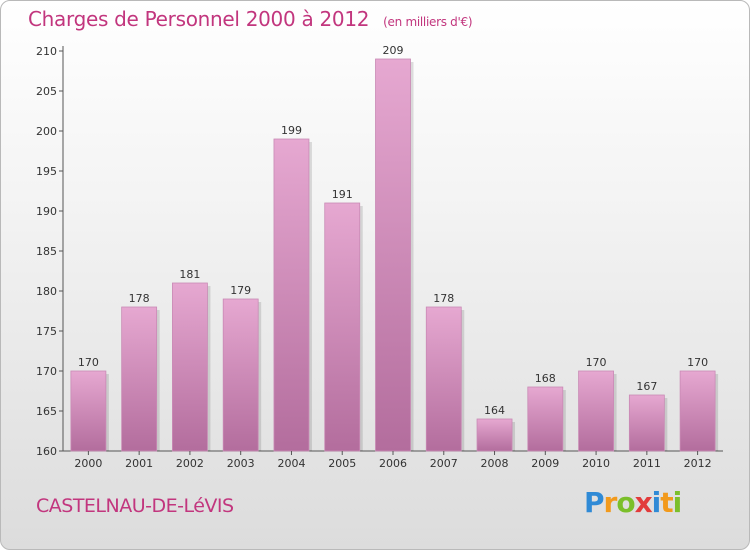 The image size is (750, 550). What do you see at coordinates (393, 50) in the screenshot?
I see `value-label: 209` at bounding box center [393, 50].